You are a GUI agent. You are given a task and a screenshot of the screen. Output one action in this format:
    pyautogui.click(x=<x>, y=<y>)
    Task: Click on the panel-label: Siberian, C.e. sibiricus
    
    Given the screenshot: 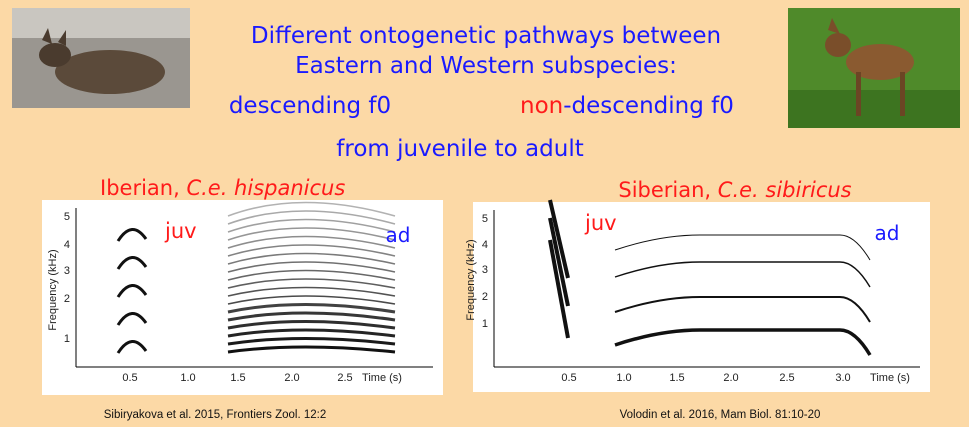 What is the action you would take?
    pyautogui.click(x=734, y=190)
    